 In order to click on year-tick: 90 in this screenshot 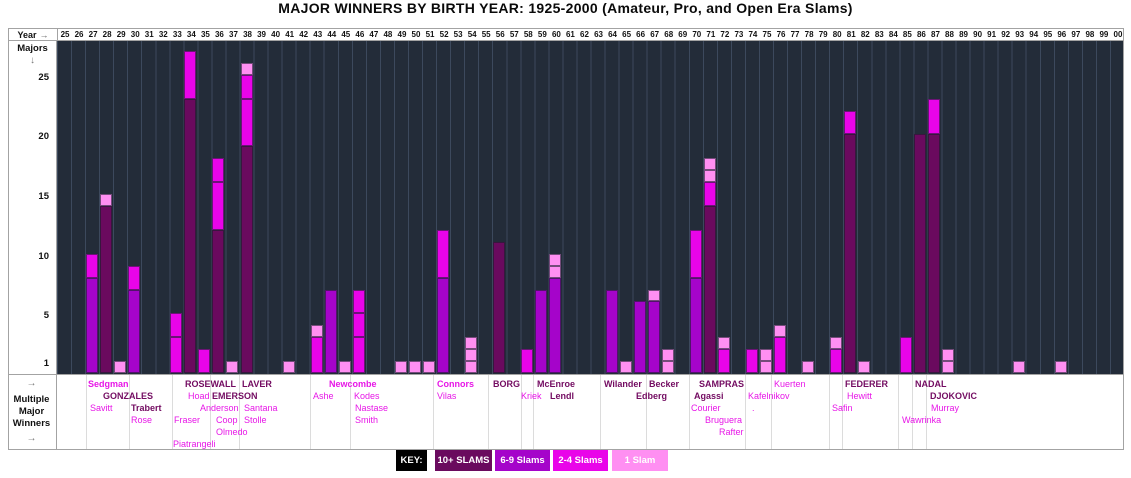, I will do `click(978, 34)`.